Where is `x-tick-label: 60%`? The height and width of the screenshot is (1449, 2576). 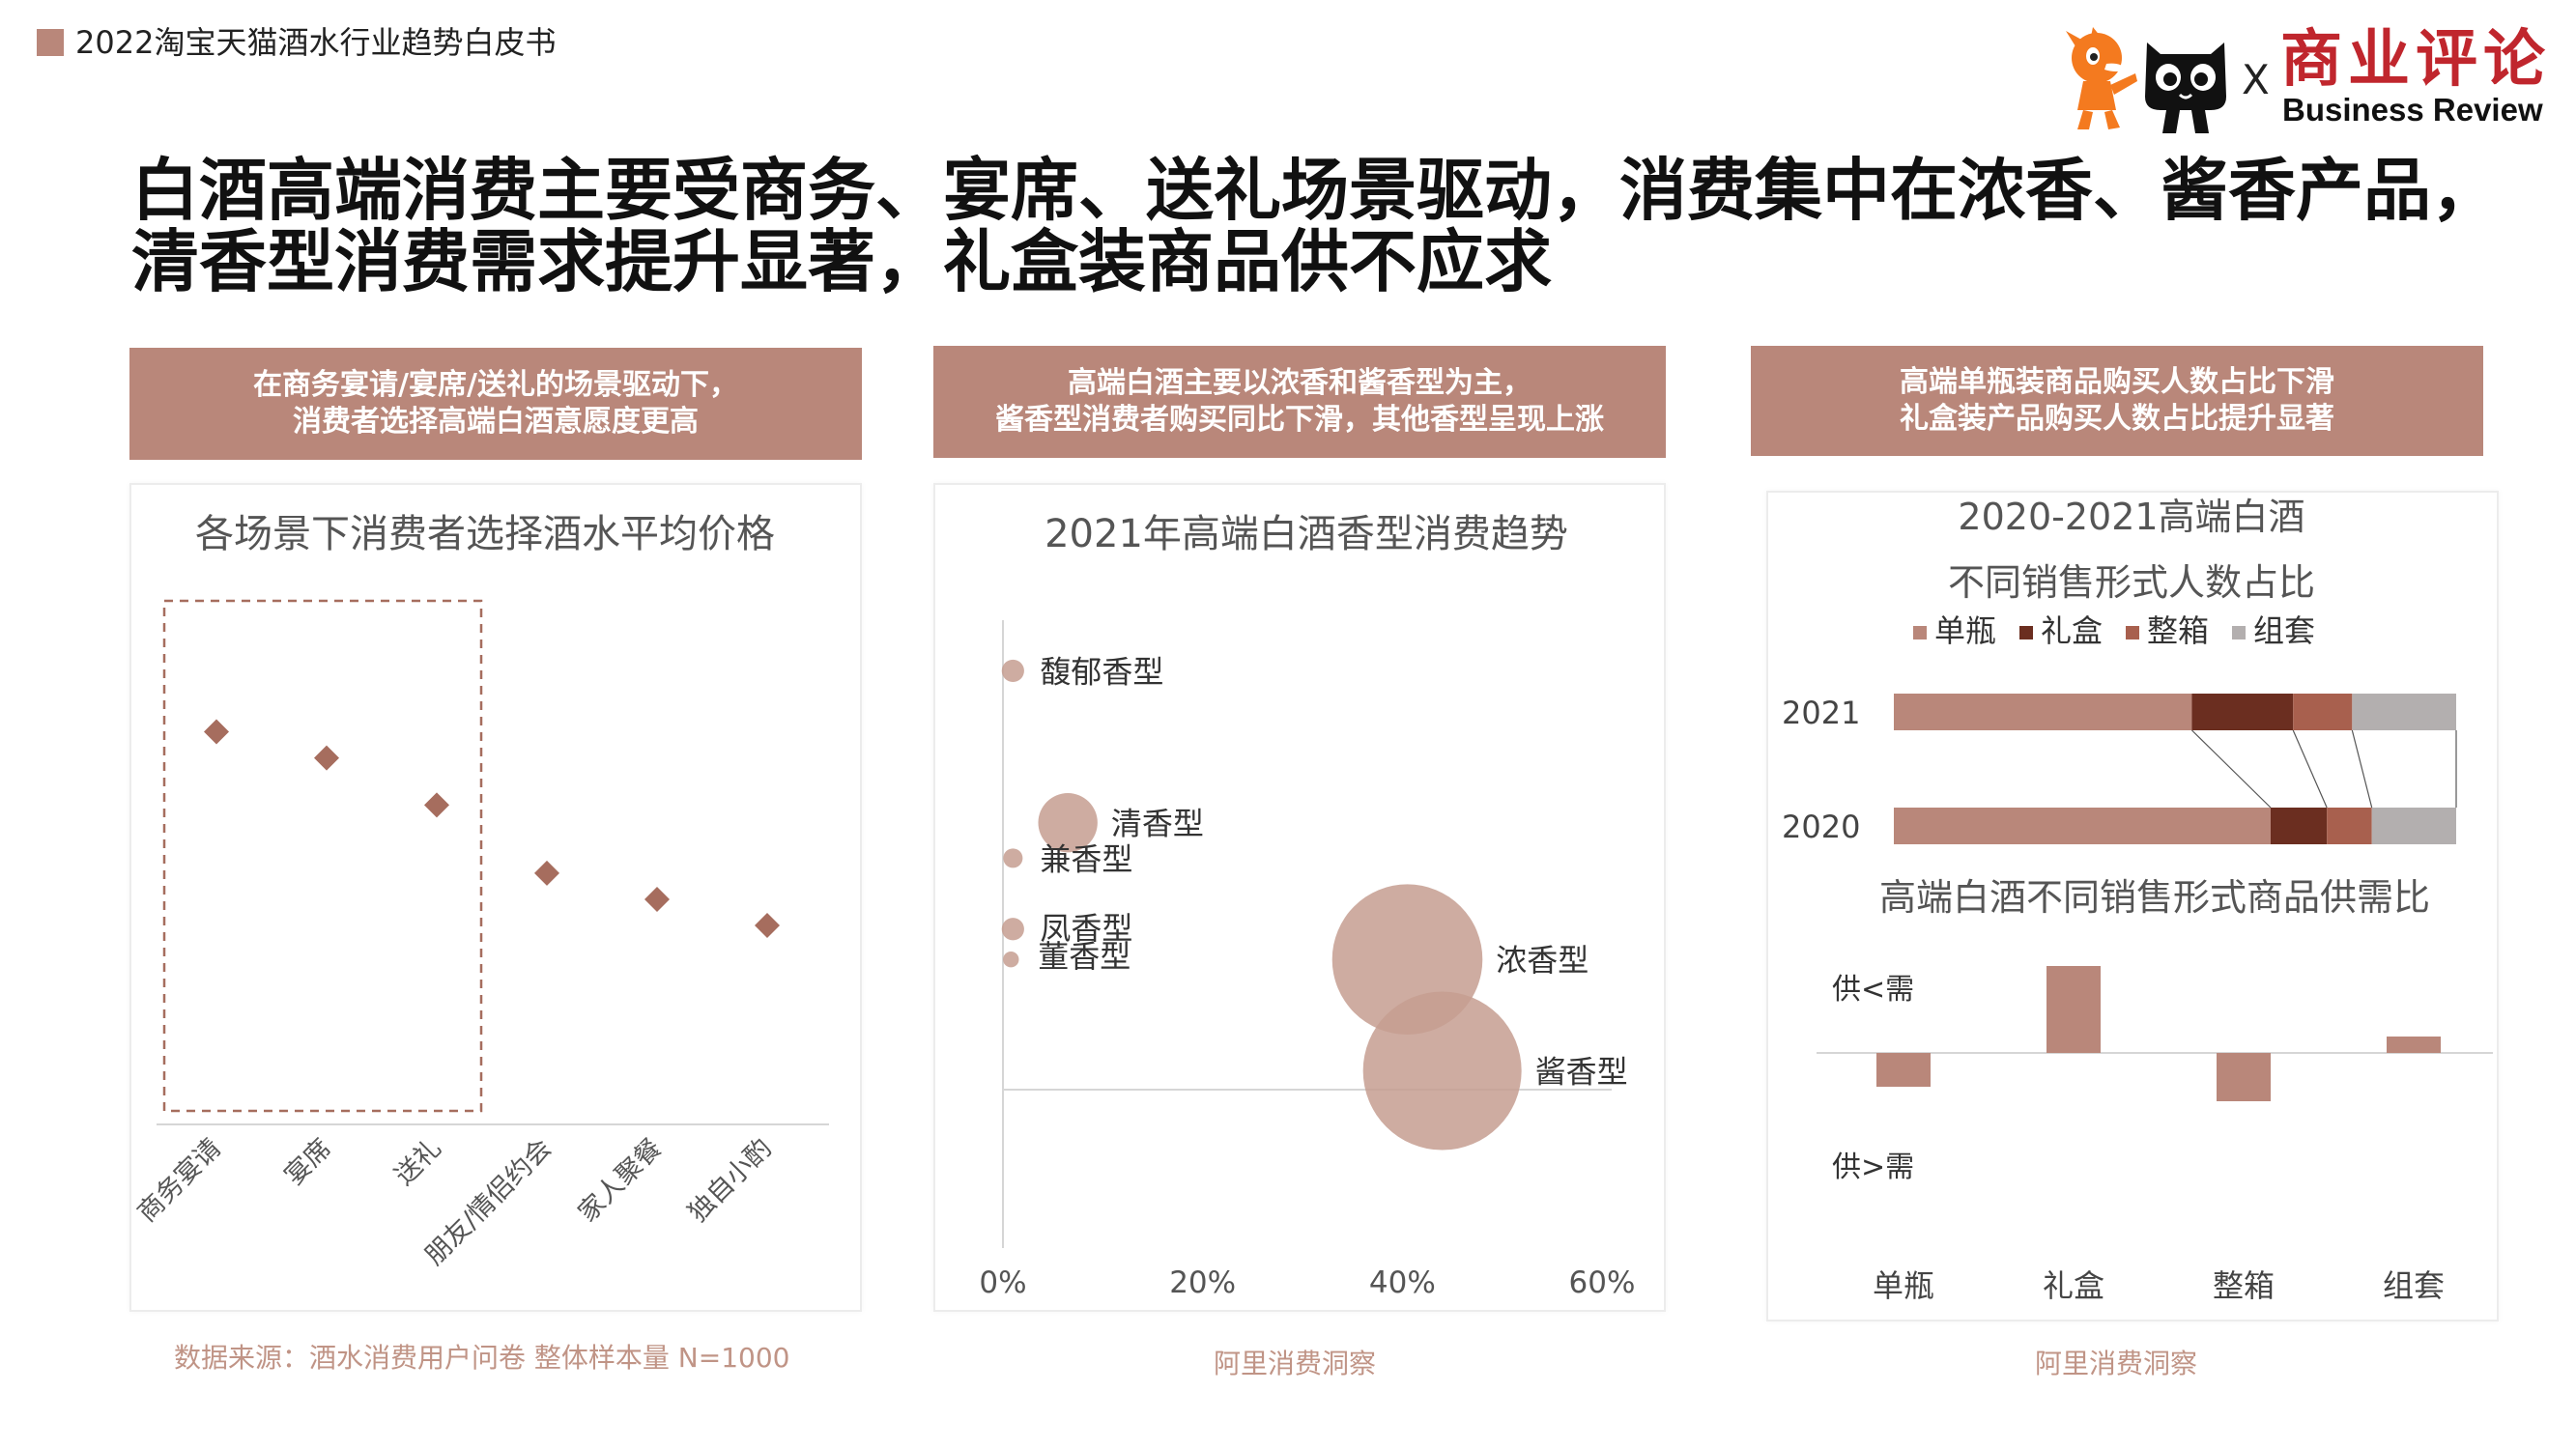
x-tick-label: 60% is located at coordinates (1603, 1282).